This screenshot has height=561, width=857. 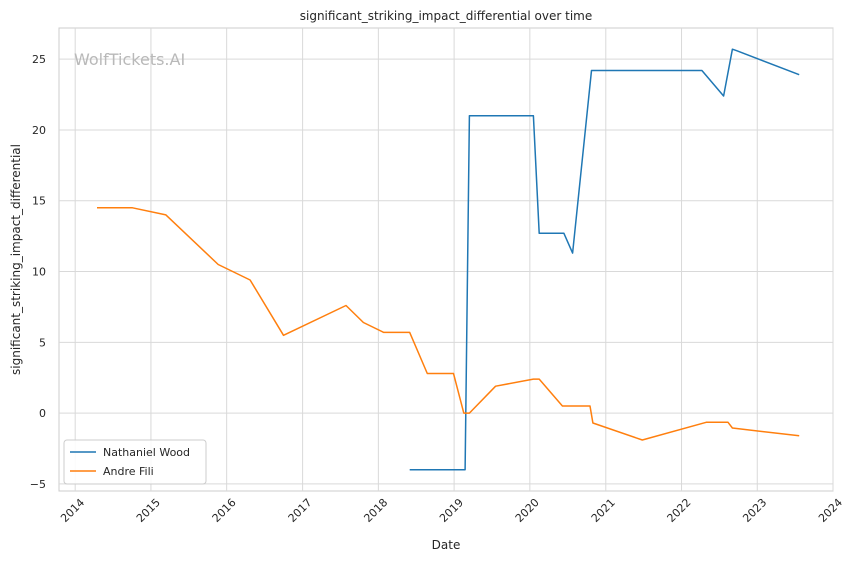 What do you see at coordinates (72, 510) in the screenshot?
I see `x-tick-label: 2014` at bounding box center [72, 510].